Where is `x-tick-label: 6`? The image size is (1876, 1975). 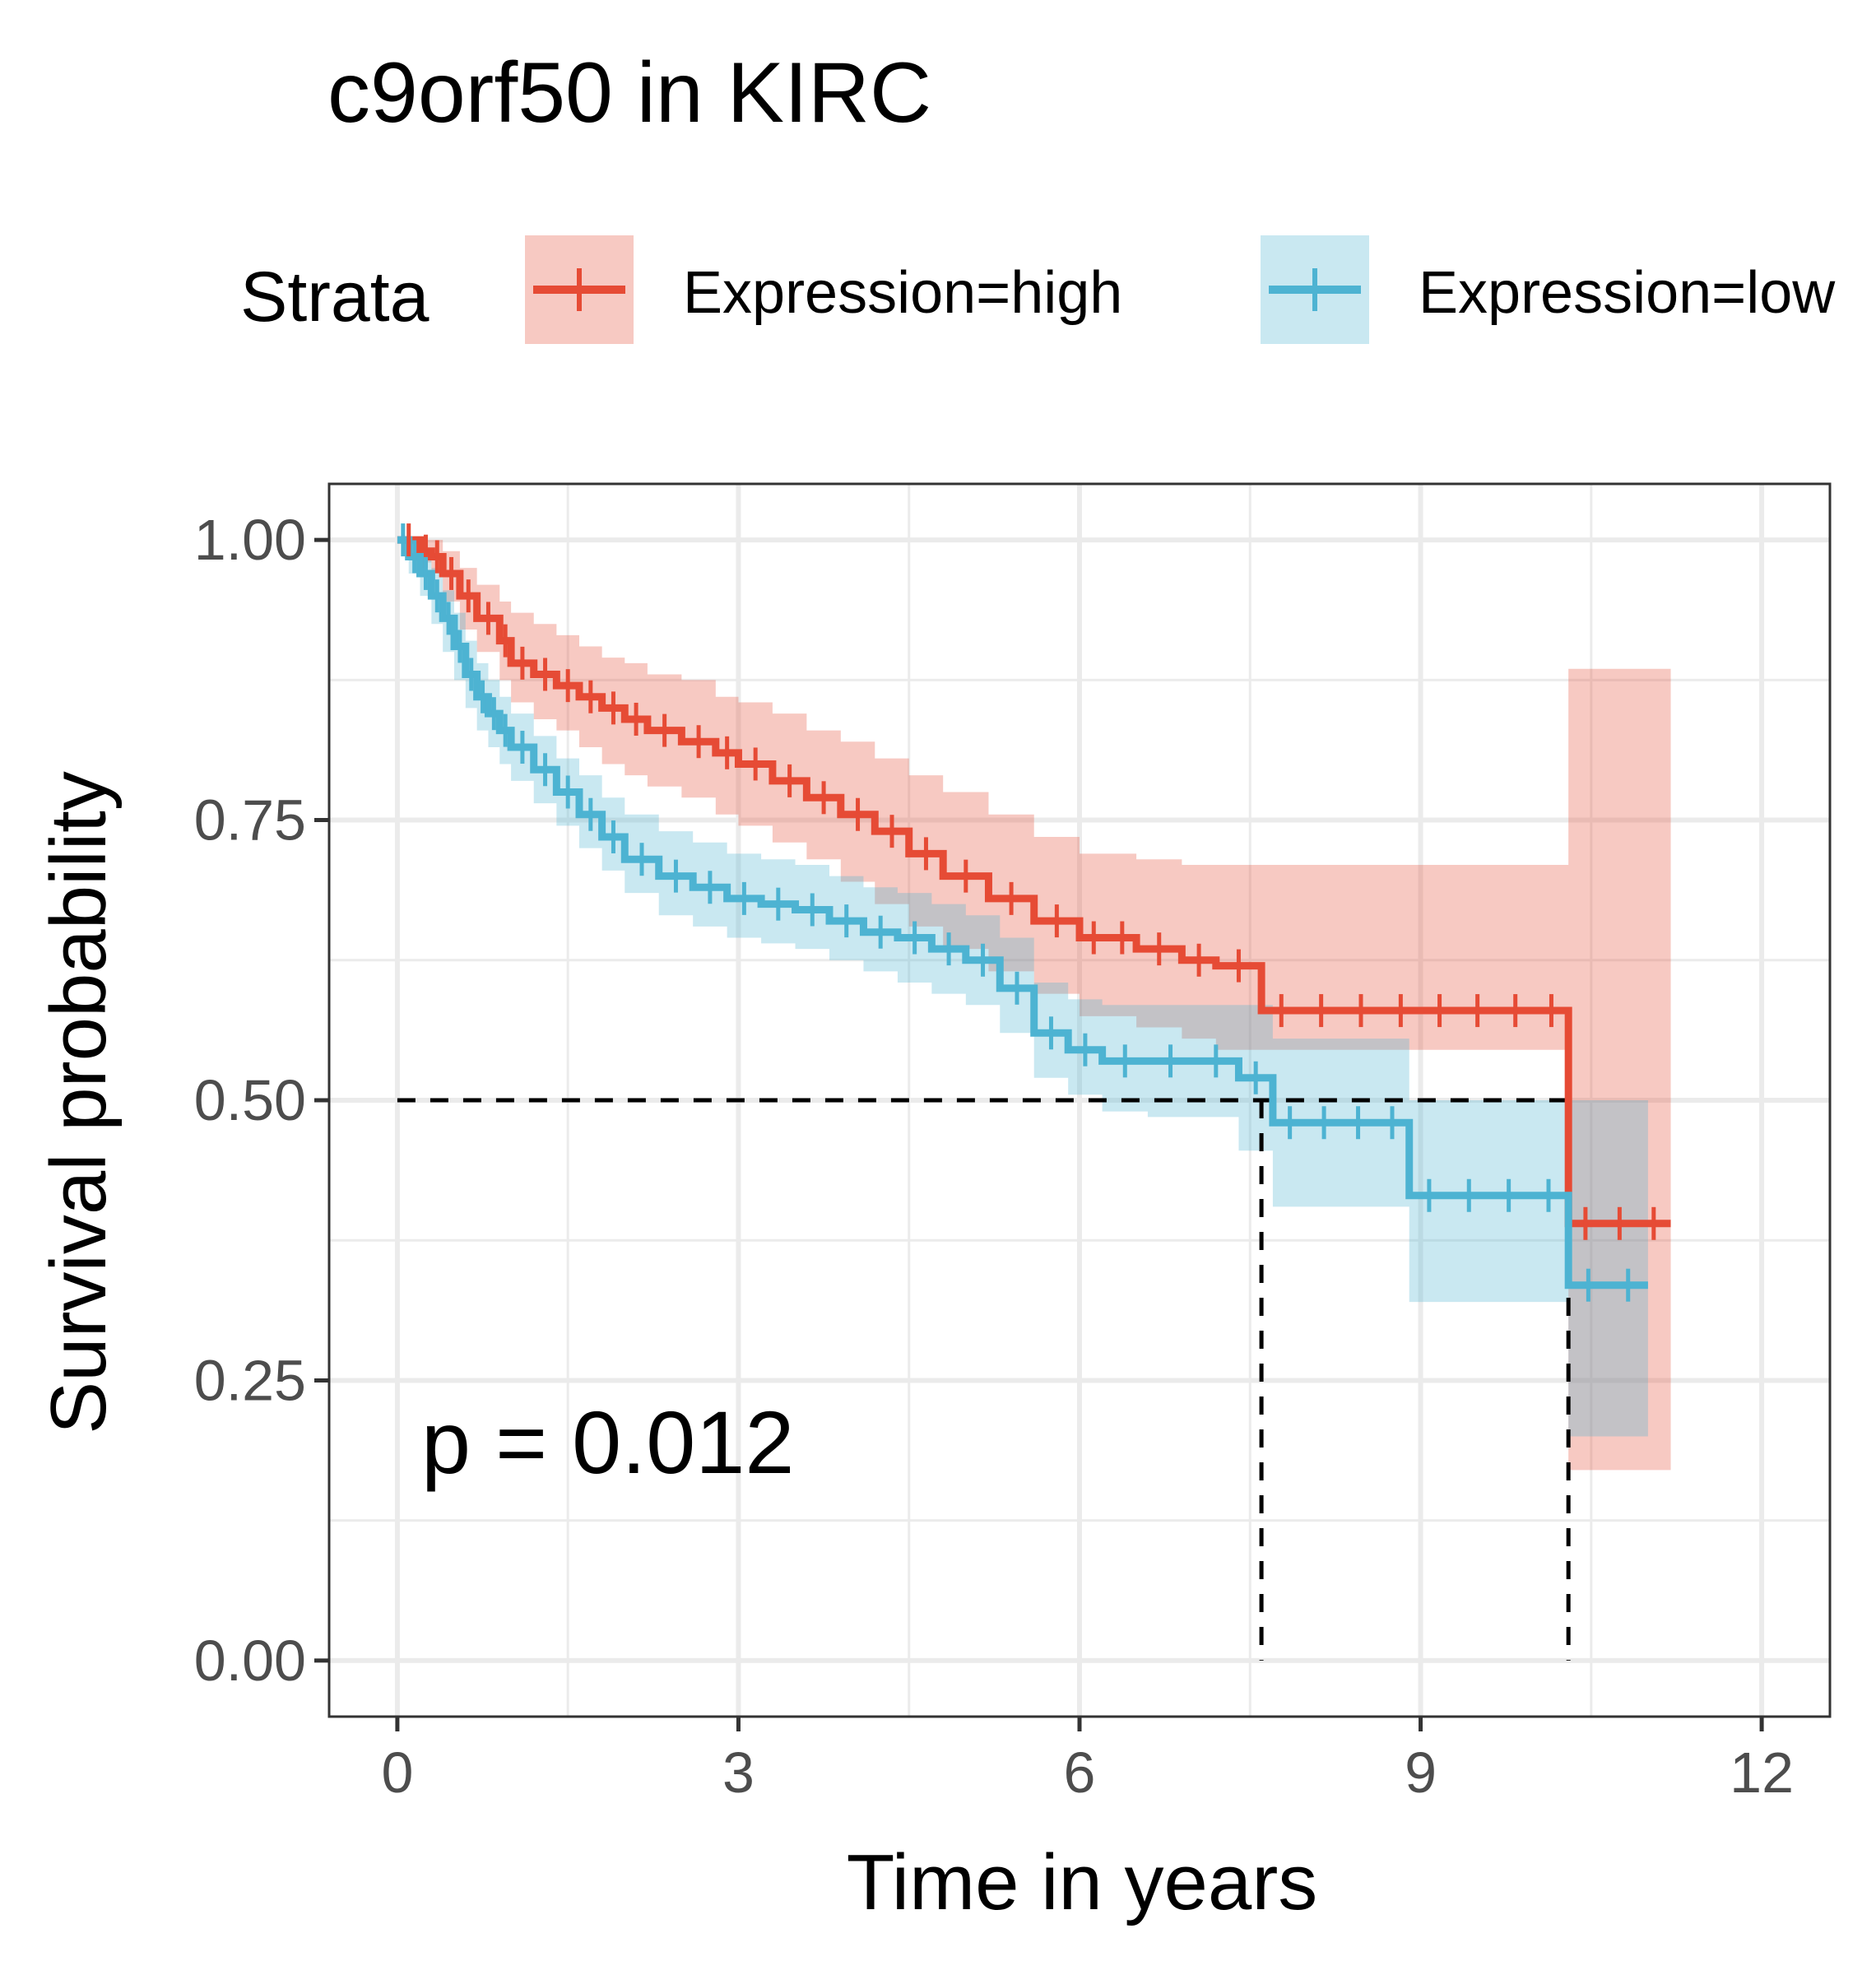
x-tick-label: 6 is located at coordinates (1080, 1772).